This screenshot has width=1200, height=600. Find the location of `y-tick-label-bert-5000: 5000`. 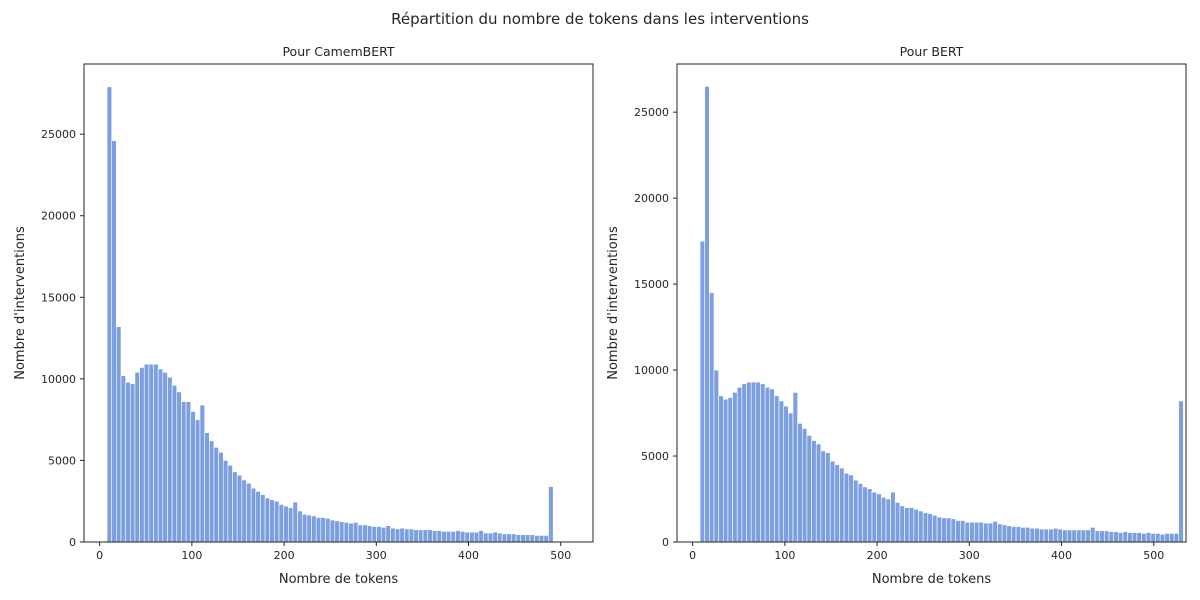

y-tick-label-bert-5000: 5000 is located at coordinates (655, 456).